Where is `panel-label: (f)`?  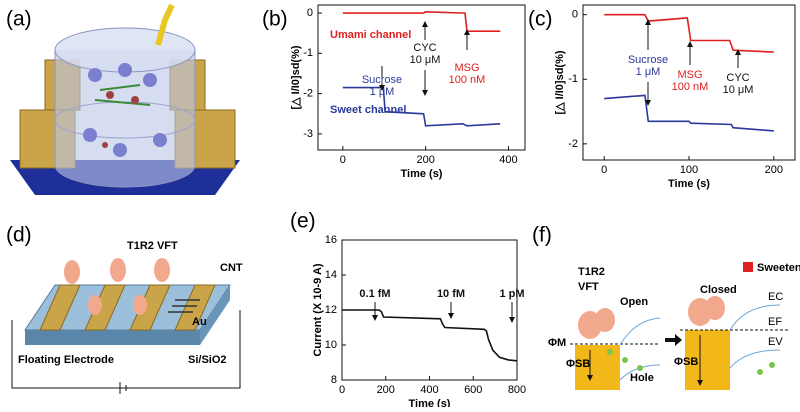 panel-label: (f) is located at coordinates (542, 235).